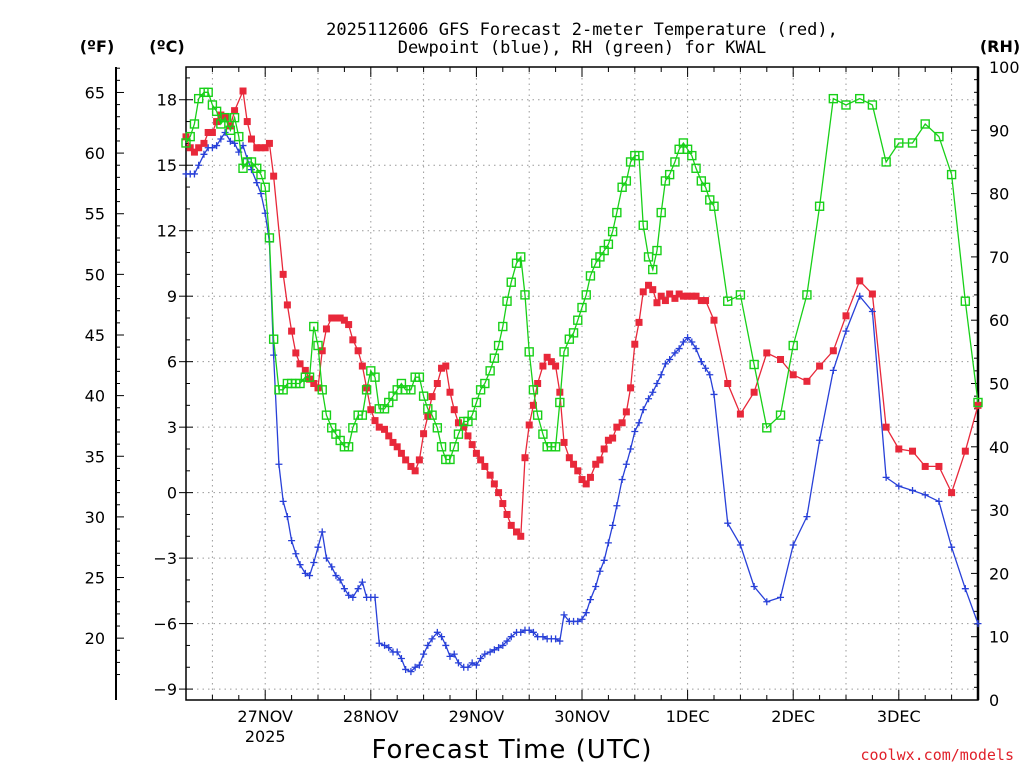 The image size is (1024, 768). Describe the element at coordinates (95, 214) in the screenshot. I see `y-tick-label-f: 55` at that location.